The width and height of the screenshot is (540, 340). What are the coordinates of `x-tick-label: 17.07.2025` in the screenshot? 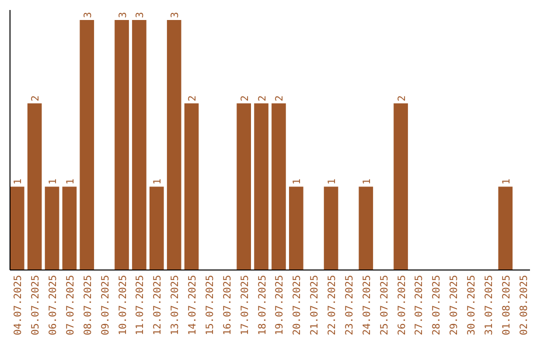 It's located at (245, 305).